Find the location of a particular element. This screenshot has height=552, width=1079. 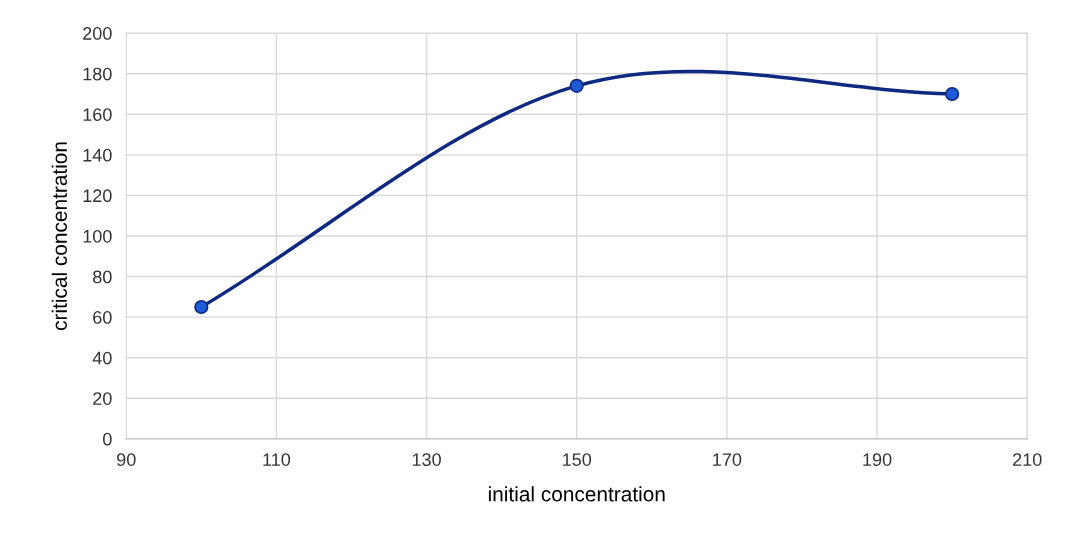

y-tick-label: 0 is located at coordinates (107, 439).